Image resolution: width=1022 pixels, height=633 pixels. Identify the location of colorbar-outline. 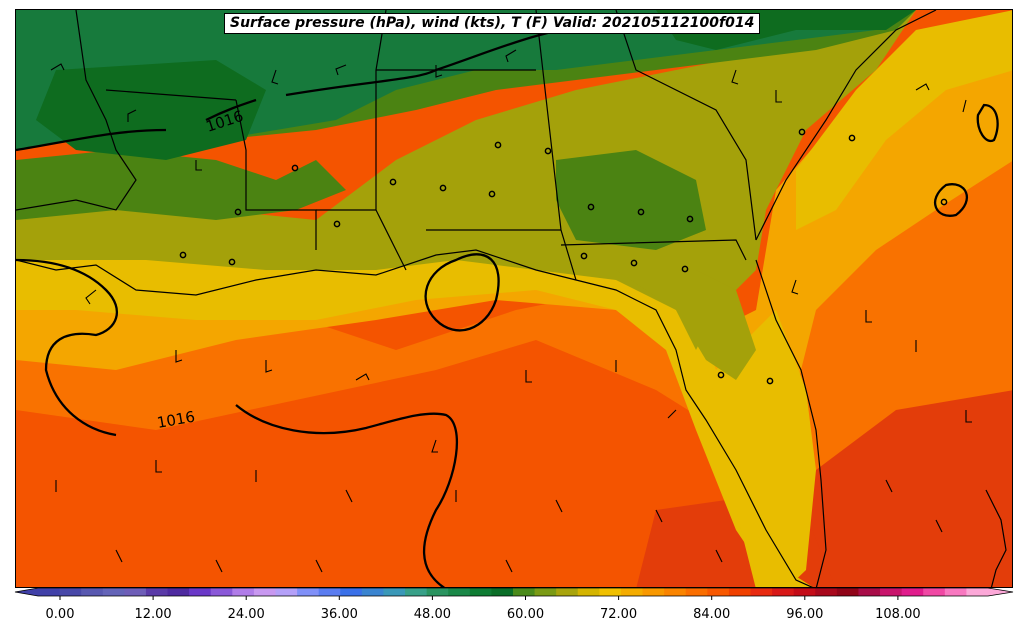
(514, 592).